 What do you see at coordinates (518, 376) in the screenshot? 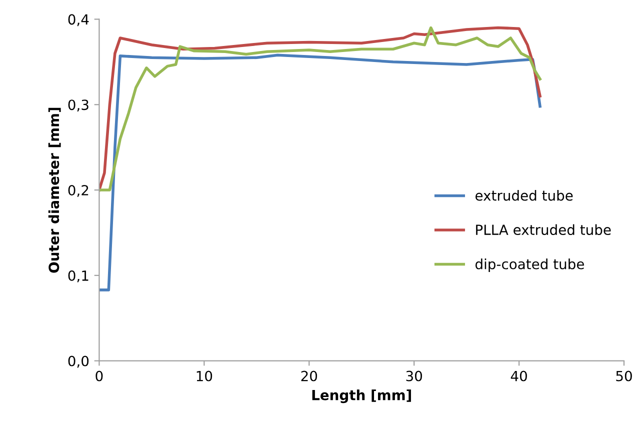
I see `x-tick-label: 40` at bounding box center [518, 376].